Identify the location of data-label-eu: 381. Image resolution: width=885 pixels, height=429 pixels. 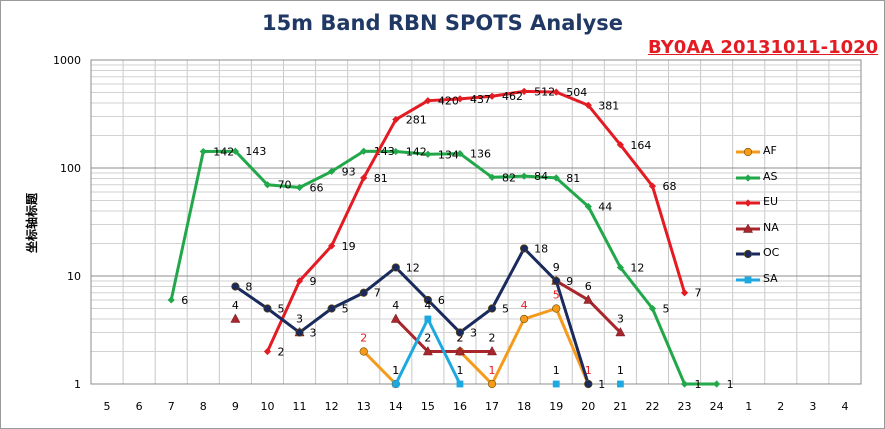
(608, 105).